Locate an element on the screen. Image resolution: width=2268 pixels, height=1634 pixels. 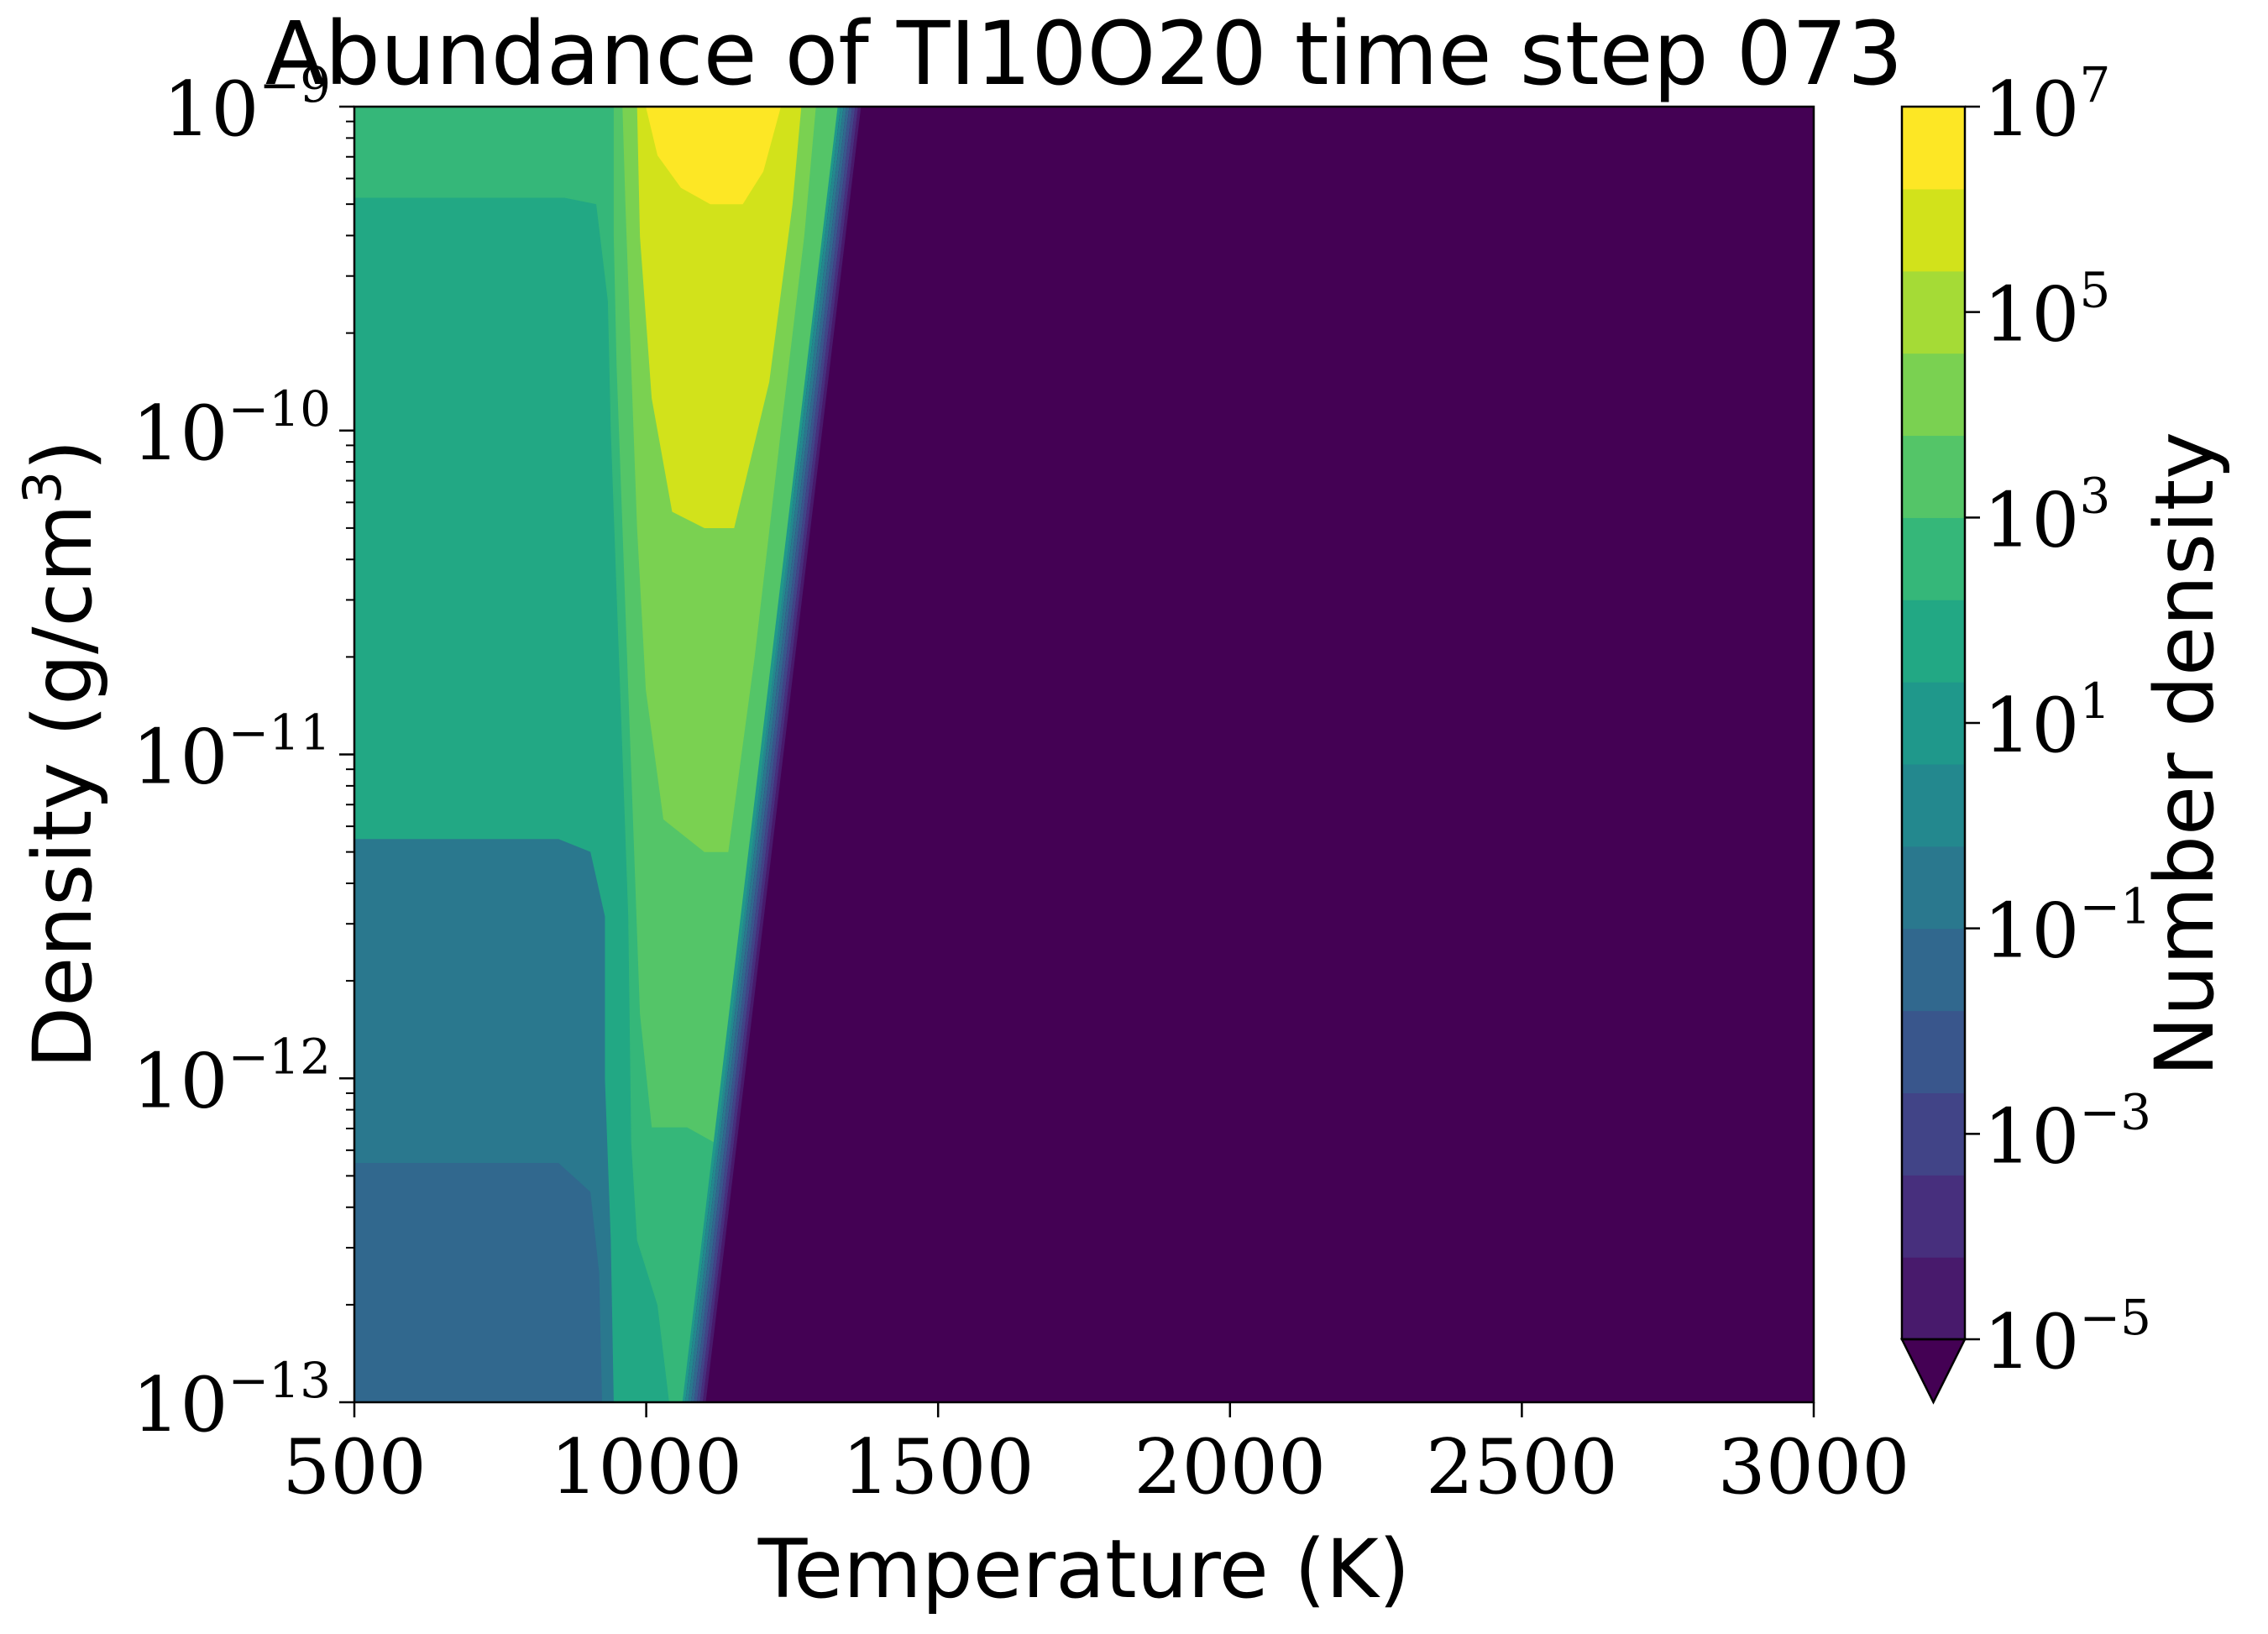
y-tick-exponent: −12 is located at coordinates (279, 1056).